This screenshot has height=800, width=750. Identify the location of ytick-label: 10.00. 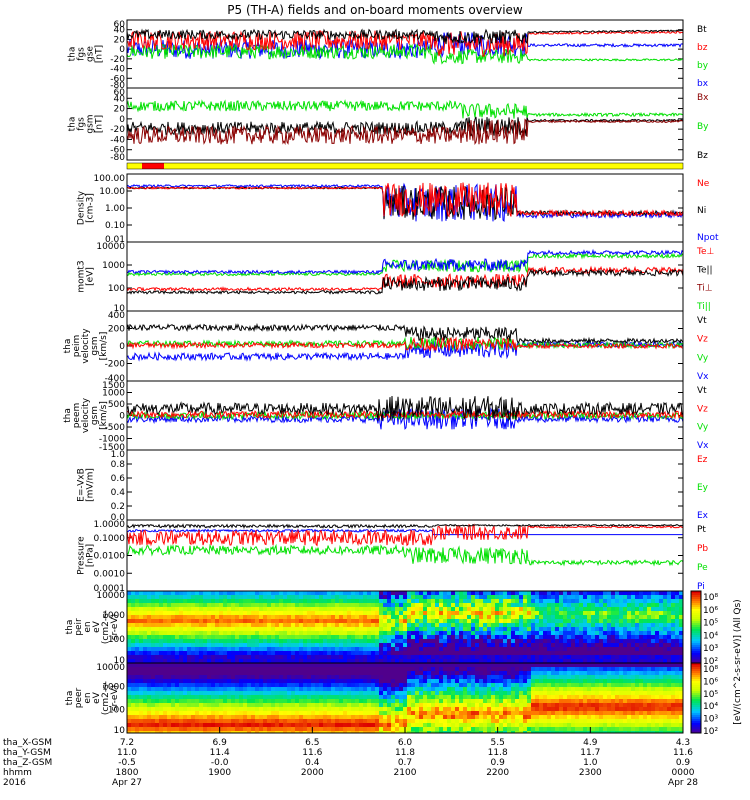
(112, 192).